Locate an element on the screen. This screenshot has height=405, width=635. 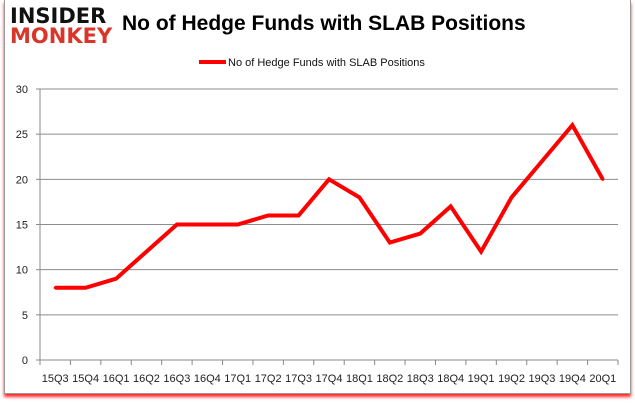
x-tick-label: 17Q2 is located at coordinates (268, 379).